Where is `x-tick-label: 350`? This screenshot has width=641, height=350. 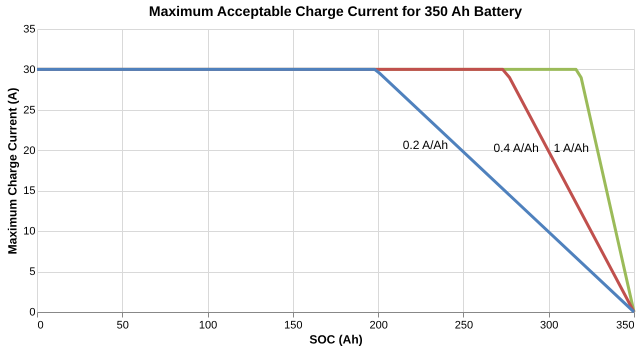 x-tick-label: 350 is located at coordinates (625, 326).